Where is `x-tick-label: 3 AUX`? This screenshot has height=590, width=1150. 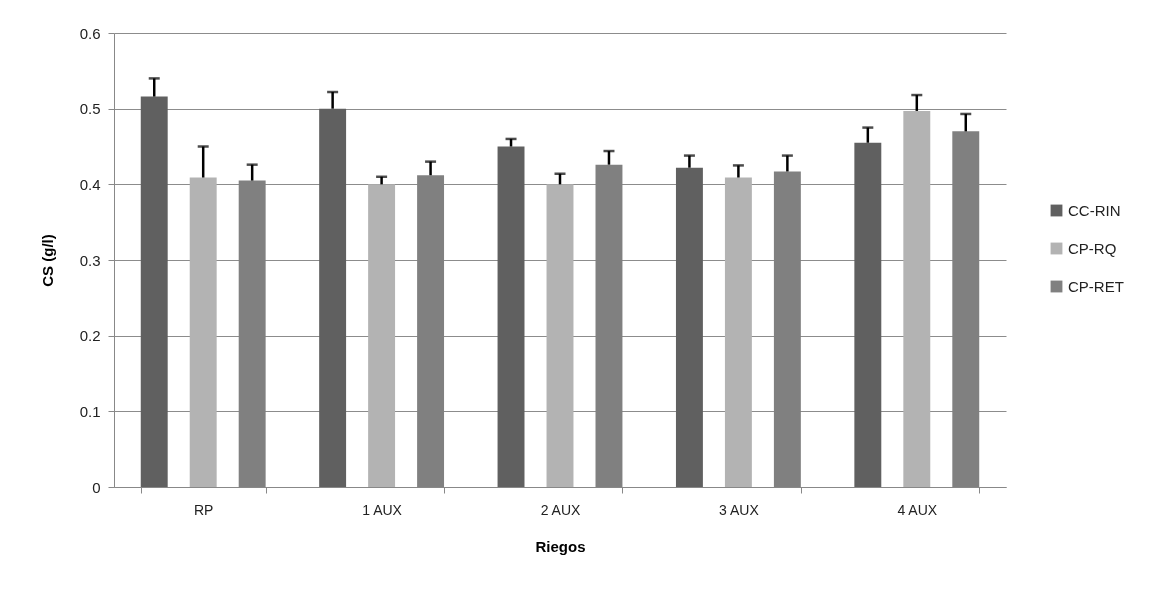 x-tick-label: 3 AUX is located at coordinates (739, 509).